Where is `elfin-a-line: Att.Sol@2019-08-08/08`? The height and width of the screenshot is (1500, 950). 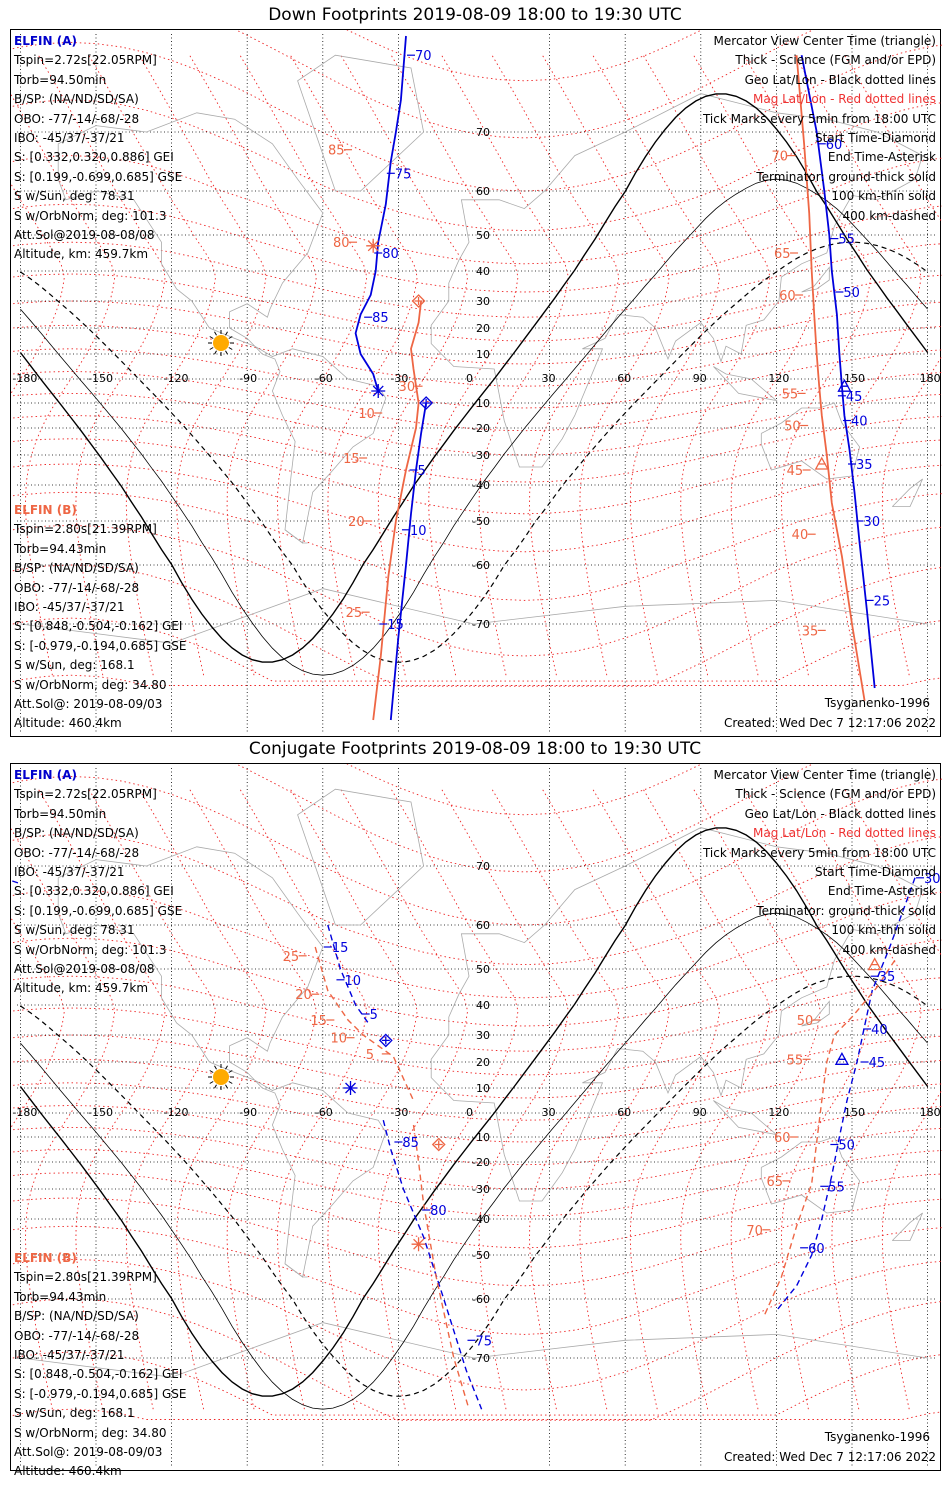
elfin-a-line: Att.Sol@2019-08-08/08 is located at coordinates (84, 235).